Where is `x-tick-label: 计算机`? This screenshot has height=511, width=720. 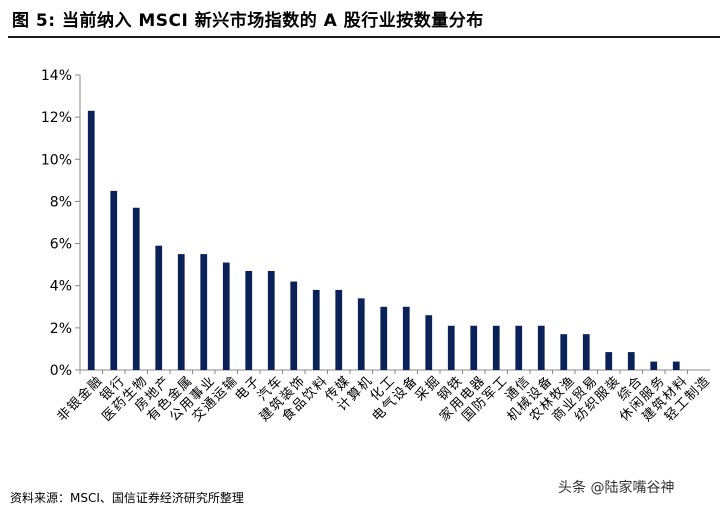
x-tick-label: 计算机 is located at coordinates (355, 394).